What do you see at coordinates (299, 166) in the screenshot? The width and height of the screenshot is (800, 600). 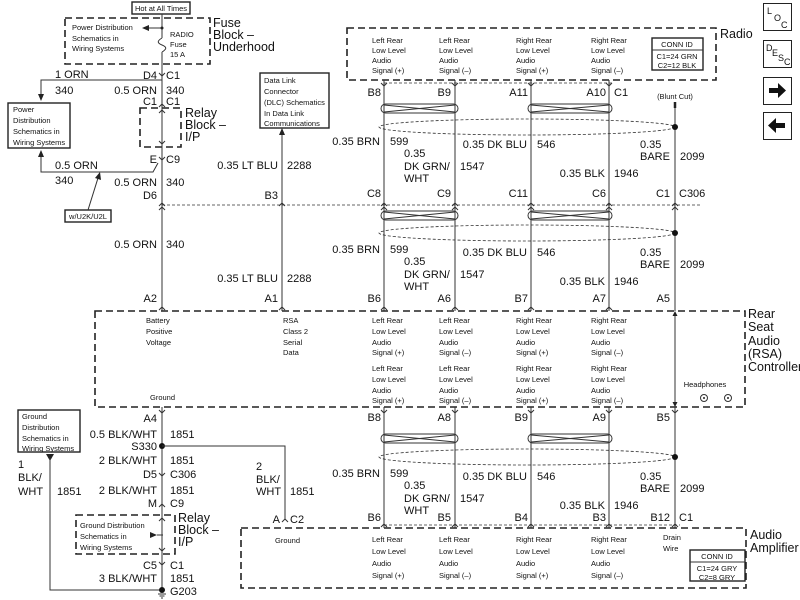 I see `circuit-number: 2288` at bounding box center [299, 166].